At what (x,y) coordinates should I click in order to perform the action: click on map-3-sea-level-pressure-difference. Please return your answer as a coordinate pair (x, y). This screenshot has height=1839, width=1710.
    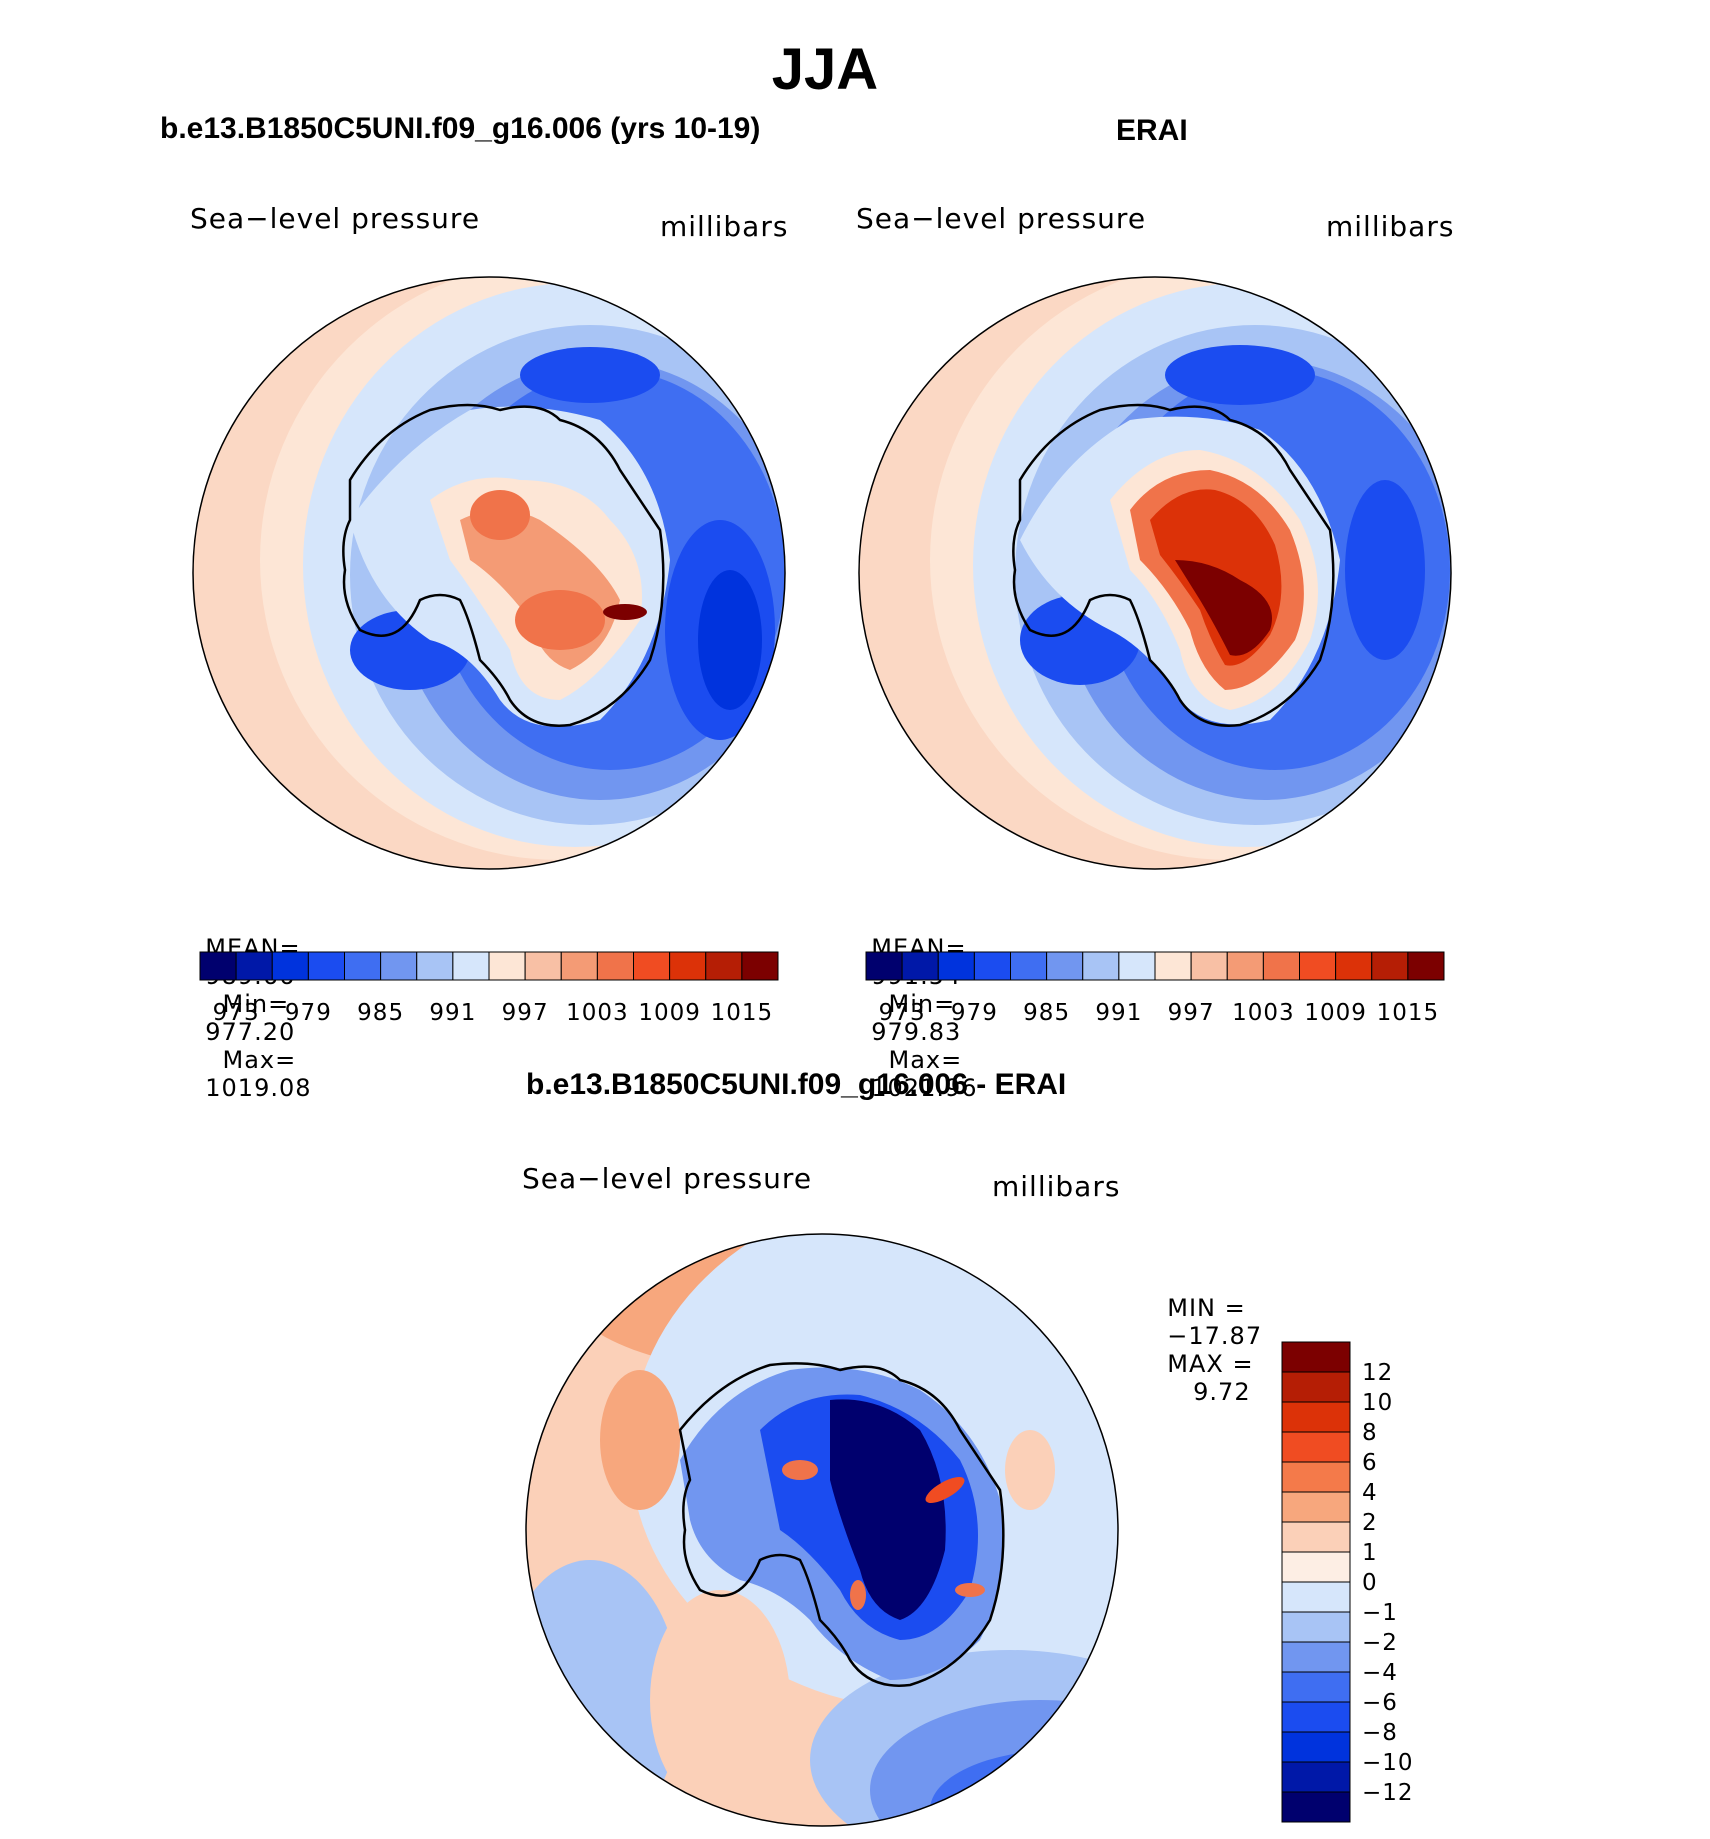
    Looking at the image, I should click on (822, 1530).